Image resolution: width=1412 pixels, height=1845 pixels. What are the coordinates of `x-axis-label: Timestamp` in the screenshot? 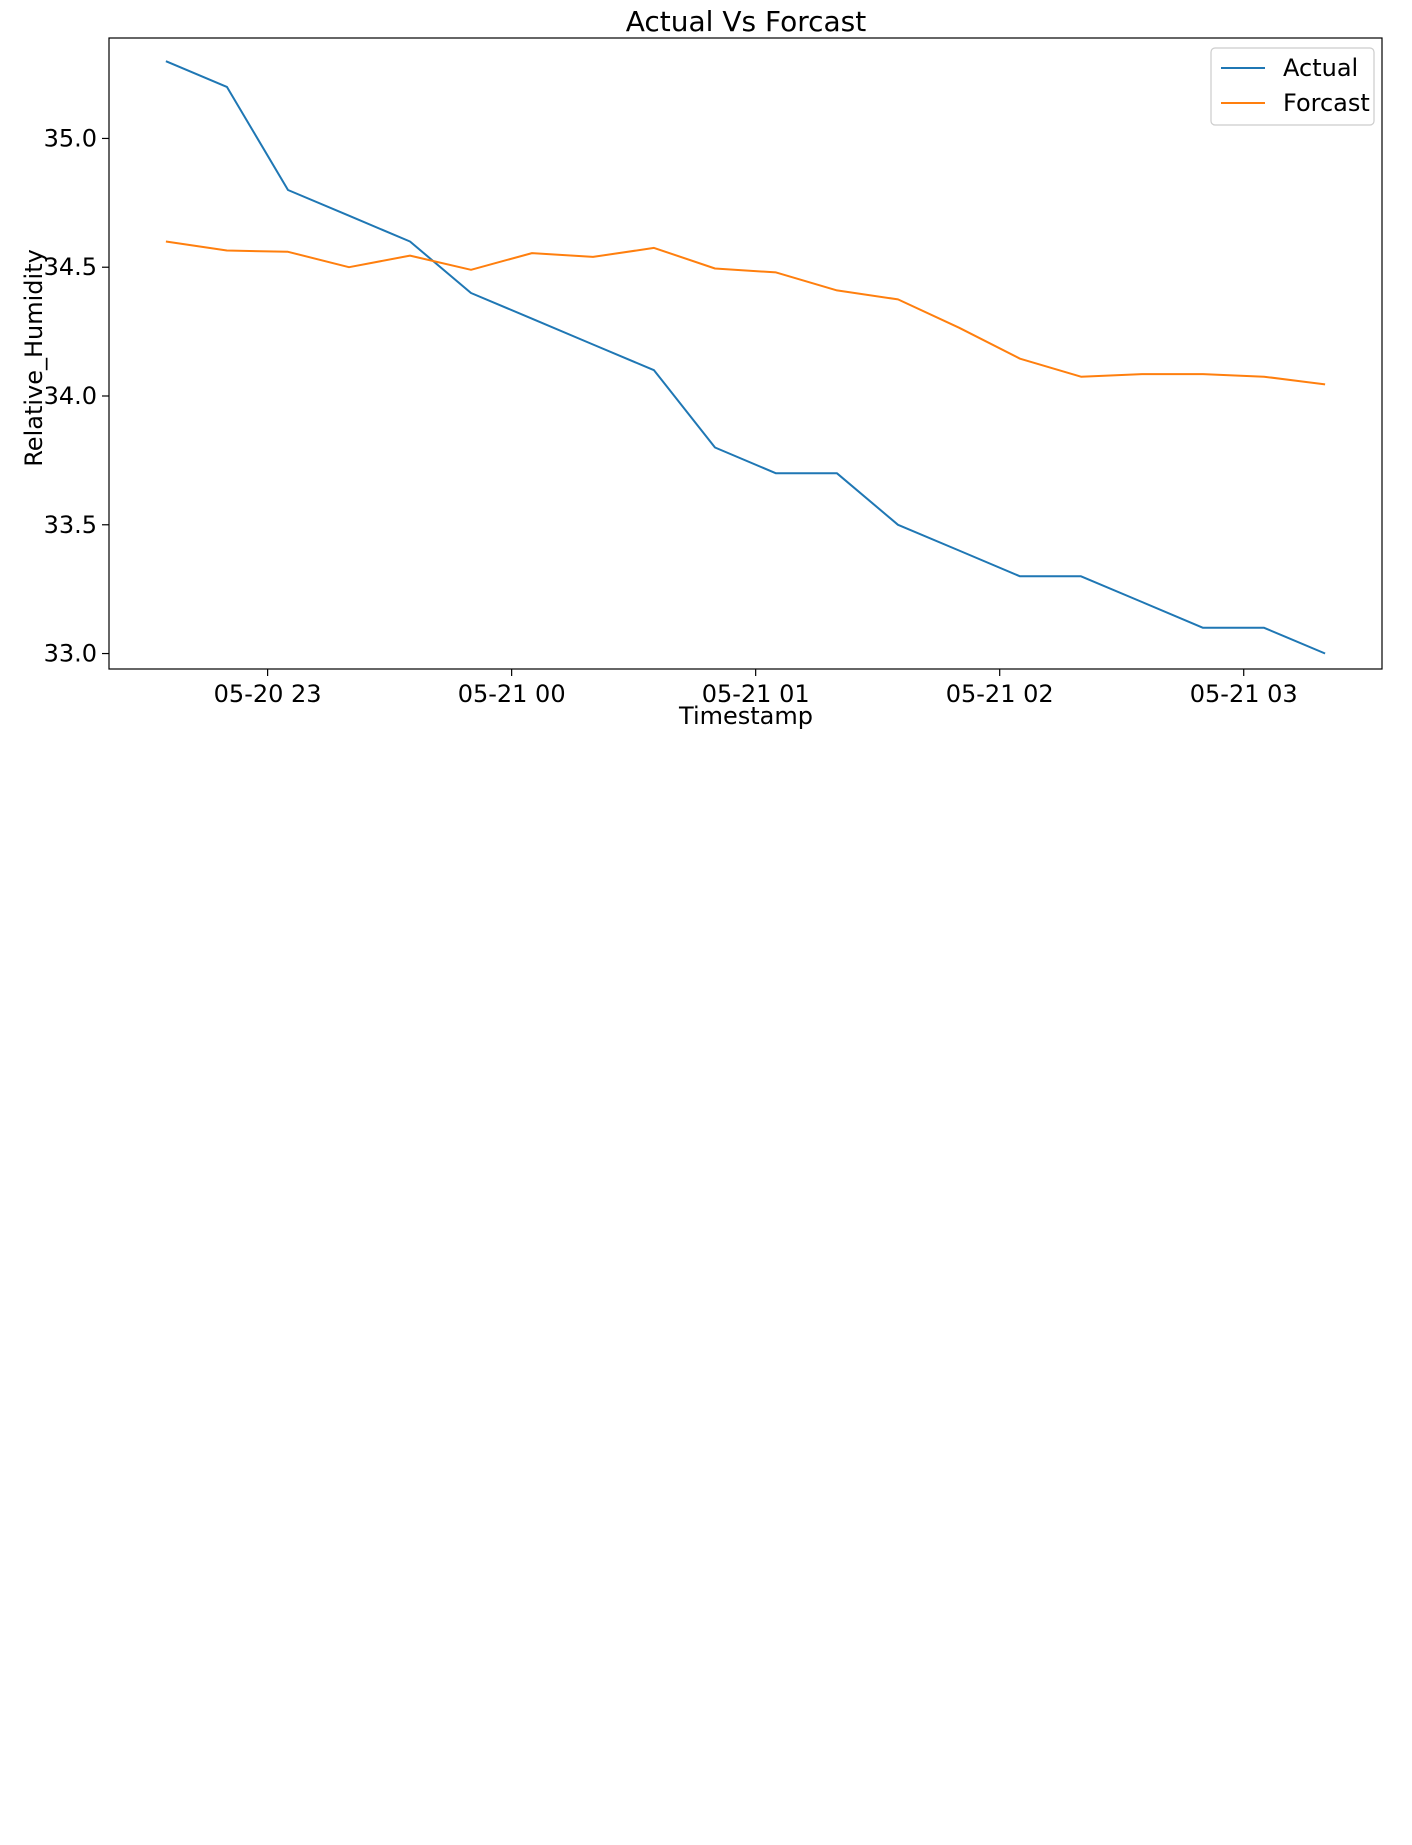 It's located at (745, 716).